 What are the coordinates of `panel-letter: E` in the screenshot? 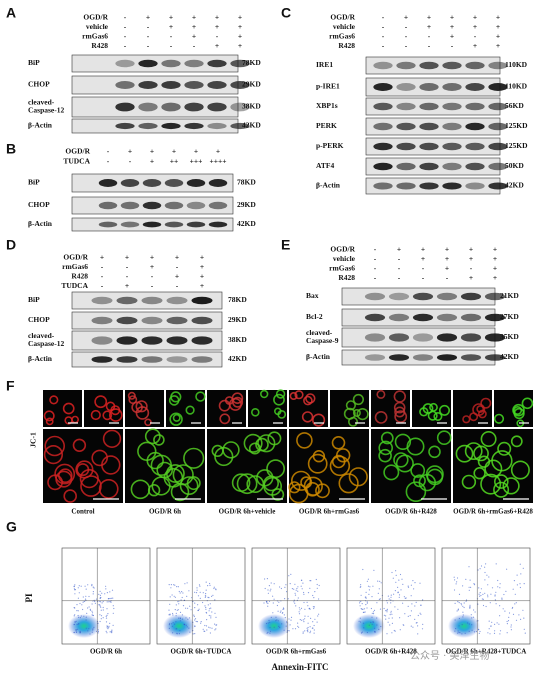 It's located at (285, 245).